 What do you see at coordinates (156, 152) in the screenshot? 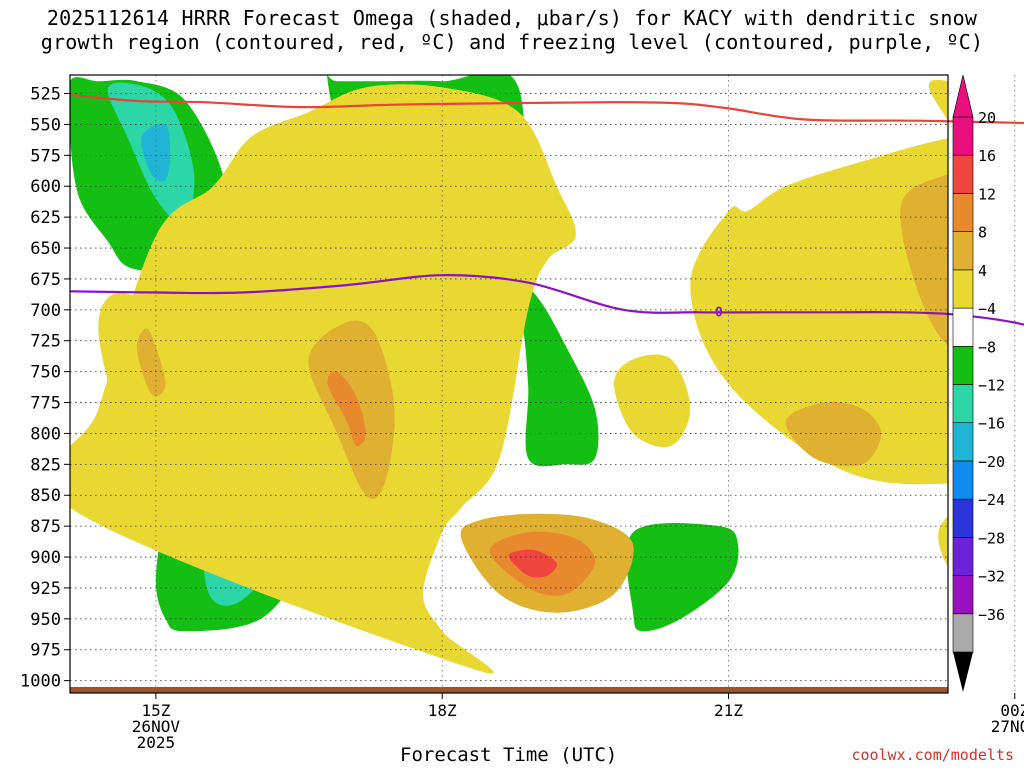
I see `omega-neg-16-region` at bounding box center [156, 152].